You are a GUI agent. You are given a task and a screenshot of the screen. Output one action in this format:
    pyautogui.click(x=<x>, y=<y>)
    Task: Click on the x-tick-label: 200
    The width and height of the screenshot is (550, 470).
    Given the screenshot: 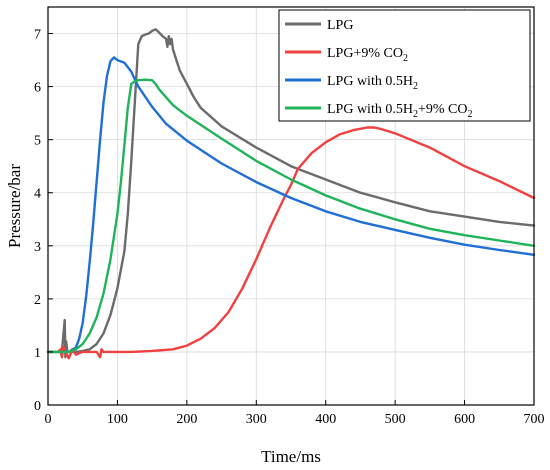 What is the action you would take?
    pyautogui.click(x=186, y=419)
    